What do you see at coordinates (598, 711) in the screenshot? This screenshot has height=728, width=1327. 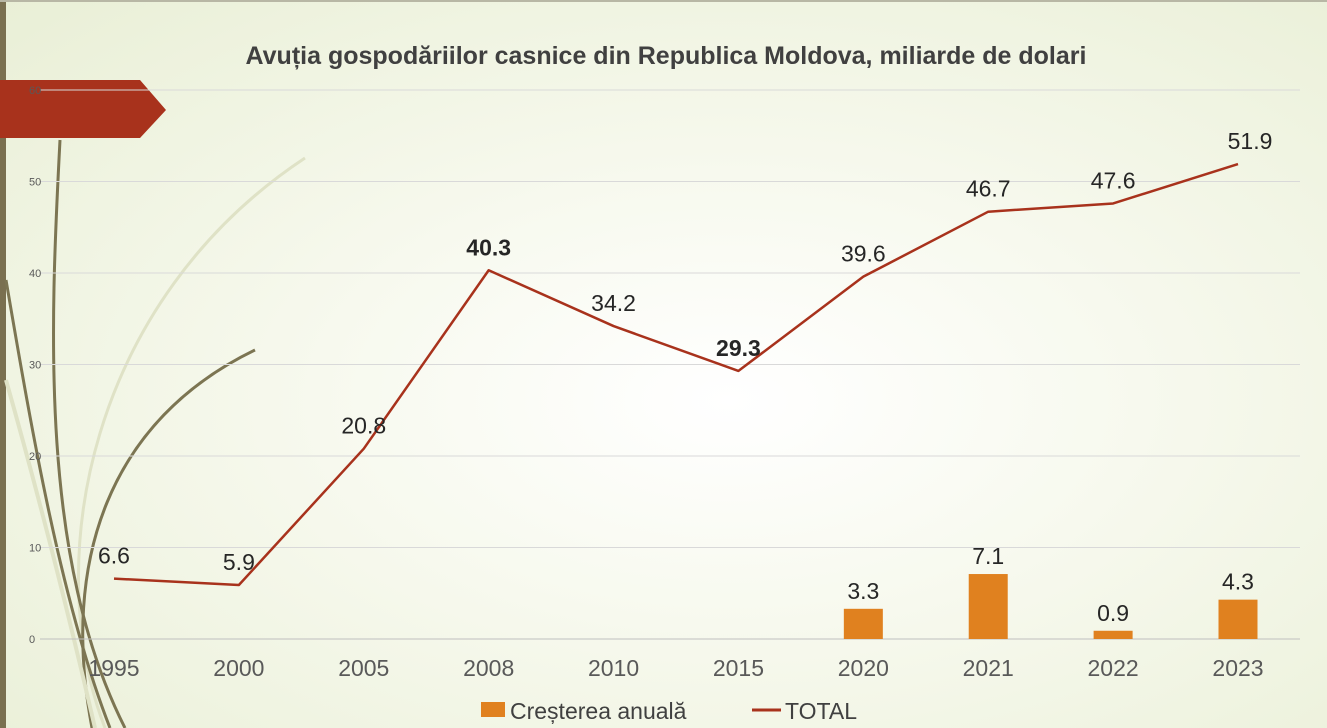 I see `legend-bar-label: Creșterea anuală` at bounding box center [598, 711].